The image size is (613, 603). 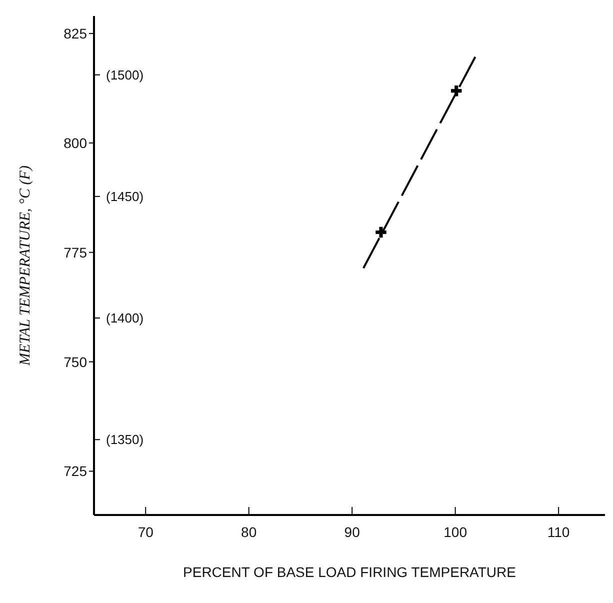 I want to click on y-tick-label: 800, so click(x=76, y=142).